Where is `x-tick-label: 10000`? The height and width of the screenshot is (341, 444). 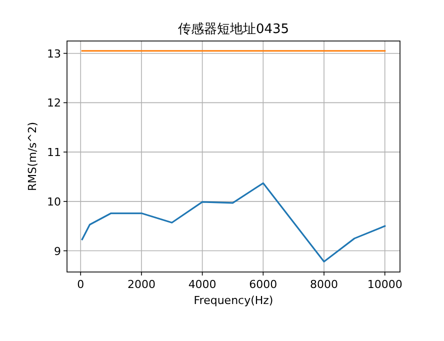 x-tick-label: 10000 is located at coordinates (384, 284).